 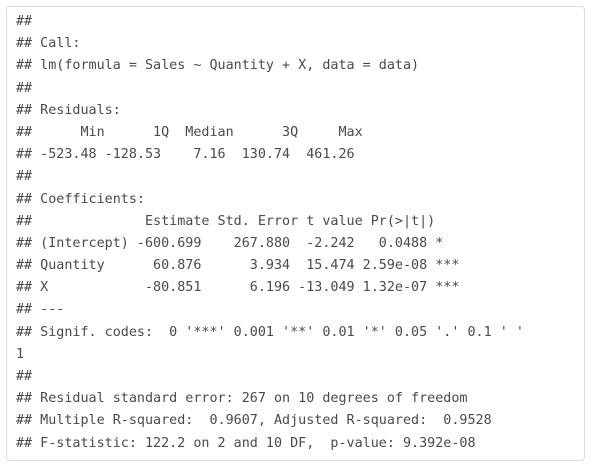 What do you see at coordinates (185, 155) in the screenshot?
I see `console-line-residuals-values: ## -523.48 -128.53 7.16 130.74 461.26` at bounding box center [185, 155].